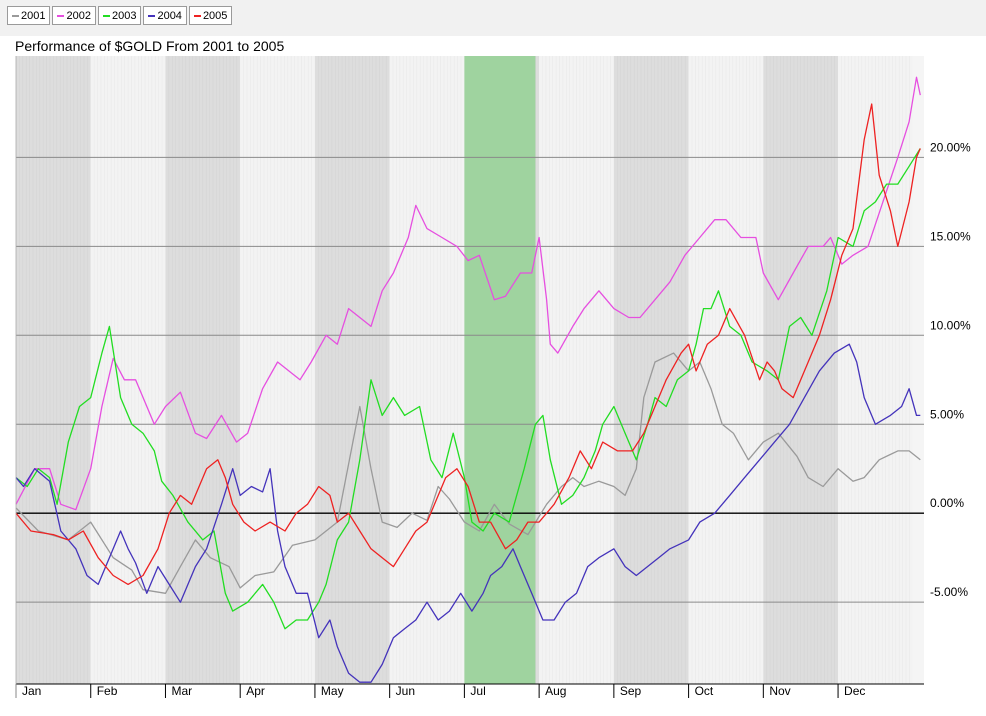 This screenshot has height=716, width=986. Describe the element at coordinates (493, 18) in the screenshot. I see `chart-toolbar: 2001 2002 2003 2004 2005` at that location.